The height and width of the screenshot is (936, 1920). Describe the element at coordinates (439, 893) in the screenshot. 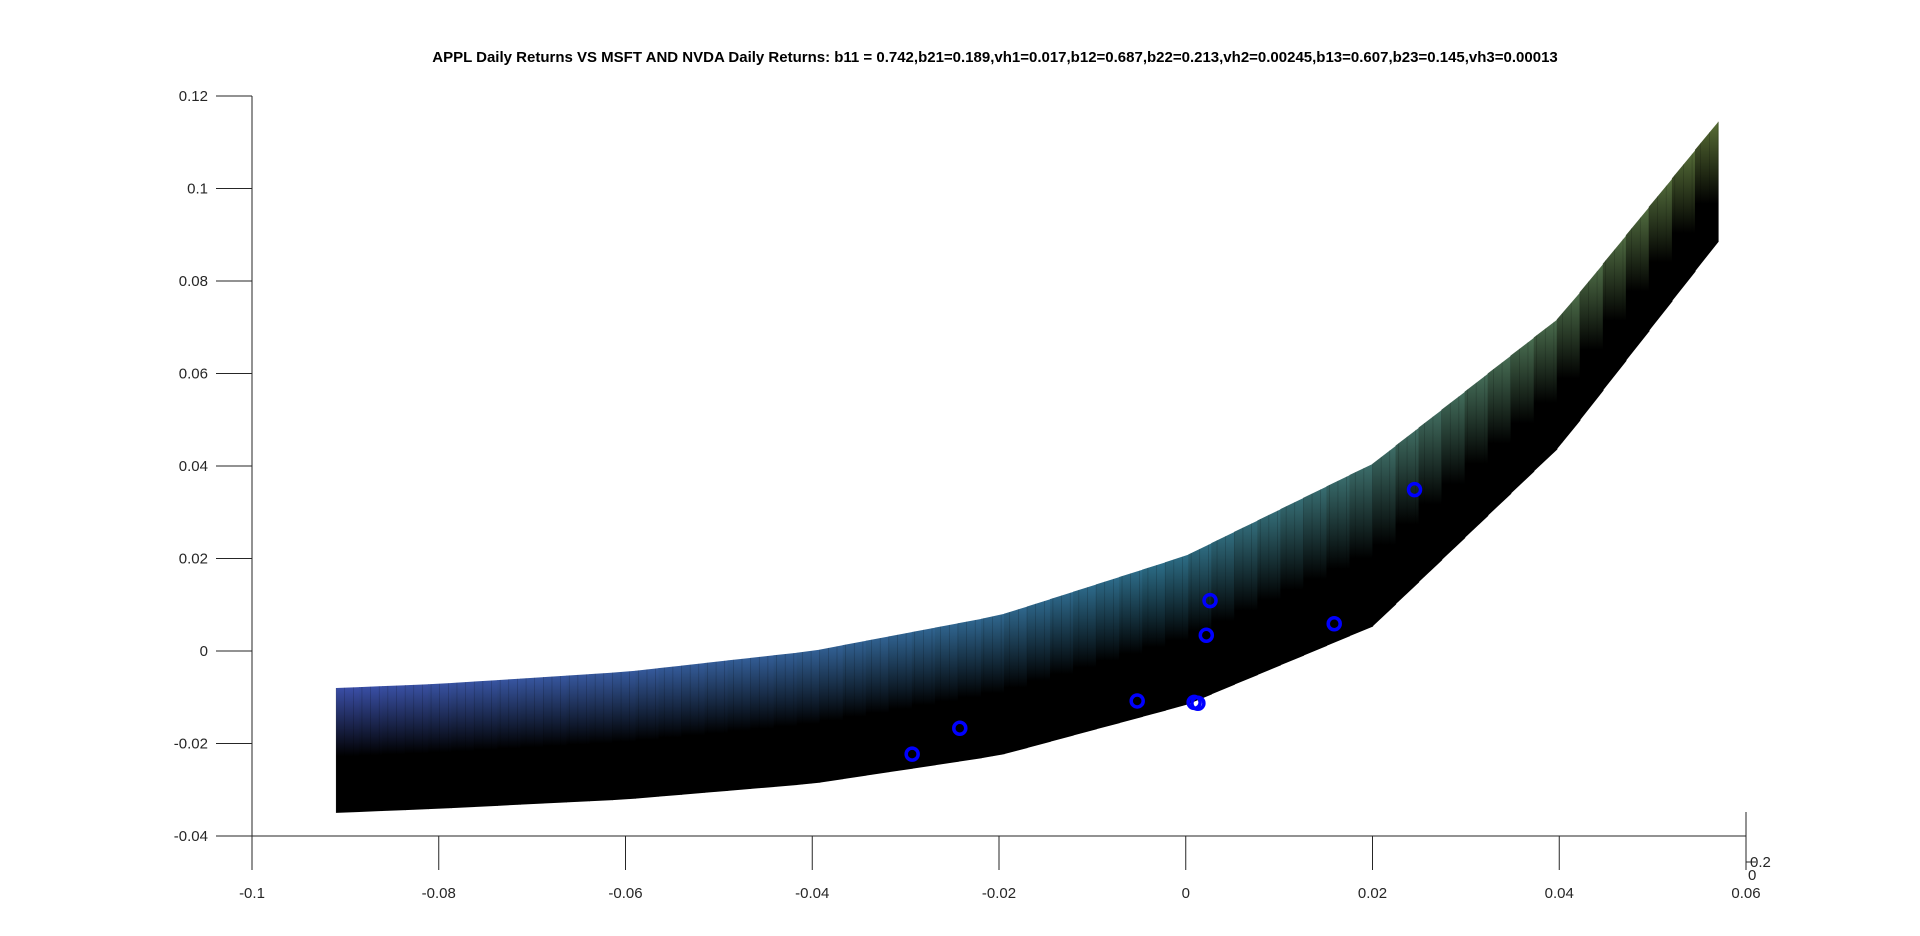

I see `x-tick-label: -0.08` at that location.